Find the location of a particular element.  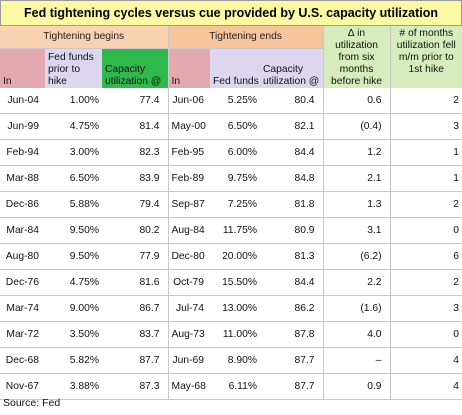

cell-fed-funds-prior: 9.00% is located at coordinates (73, 308).